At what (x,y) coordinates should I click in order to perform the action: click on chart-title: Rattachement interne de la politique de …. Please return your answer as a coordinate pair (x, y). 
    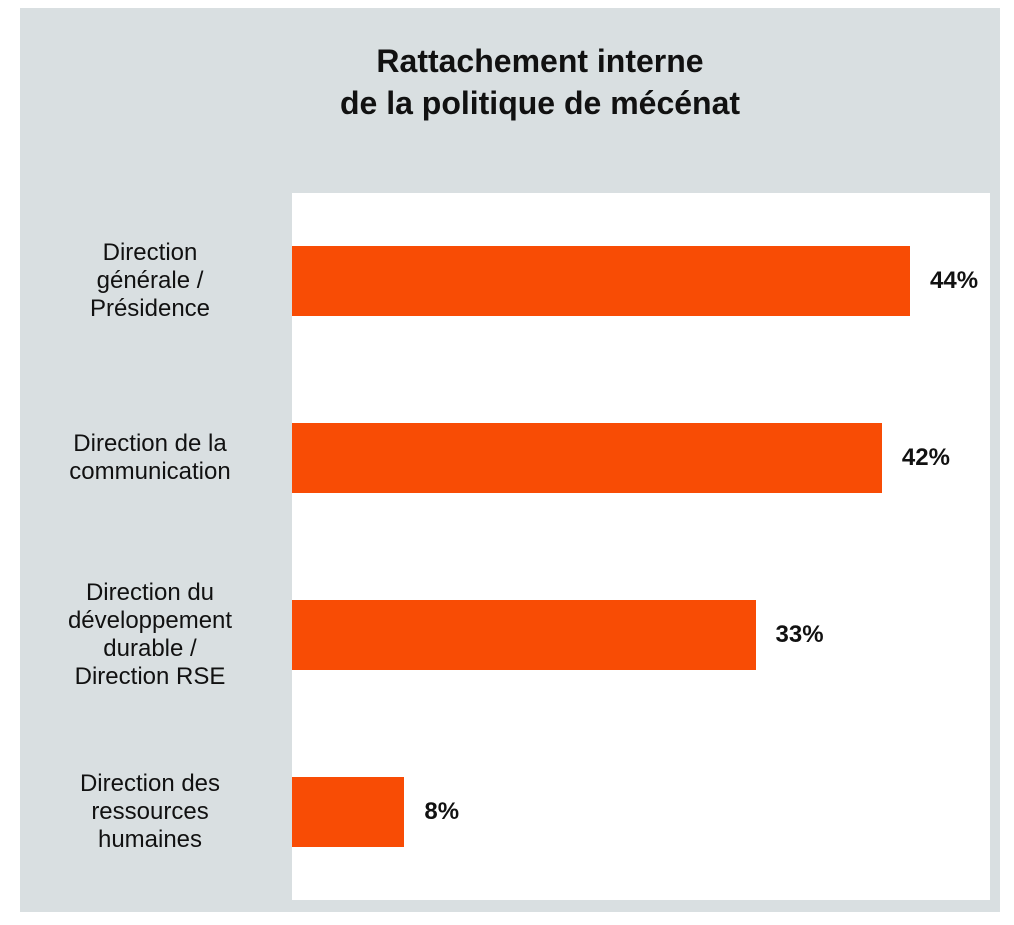
    Looking at the image, I should click on (540, 82).